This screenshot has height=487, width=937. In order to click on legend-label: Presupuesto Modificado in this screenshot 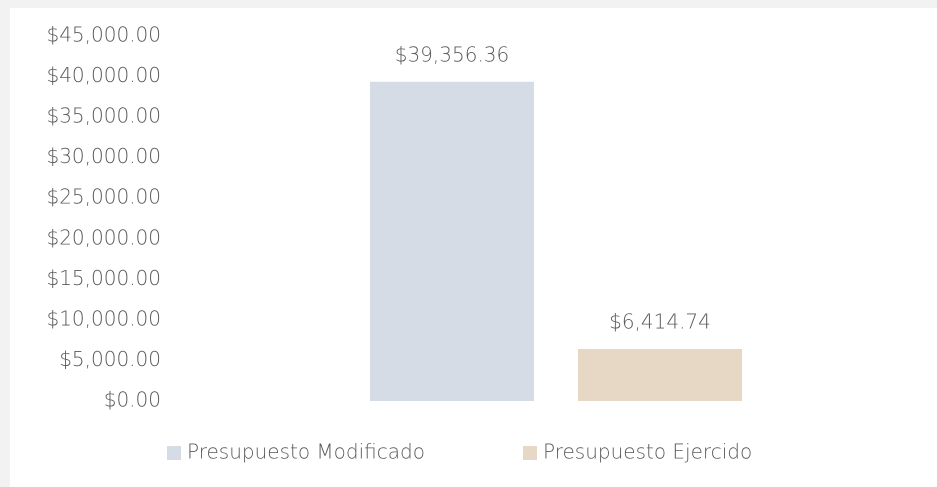, I will do `click(306, 452)`.